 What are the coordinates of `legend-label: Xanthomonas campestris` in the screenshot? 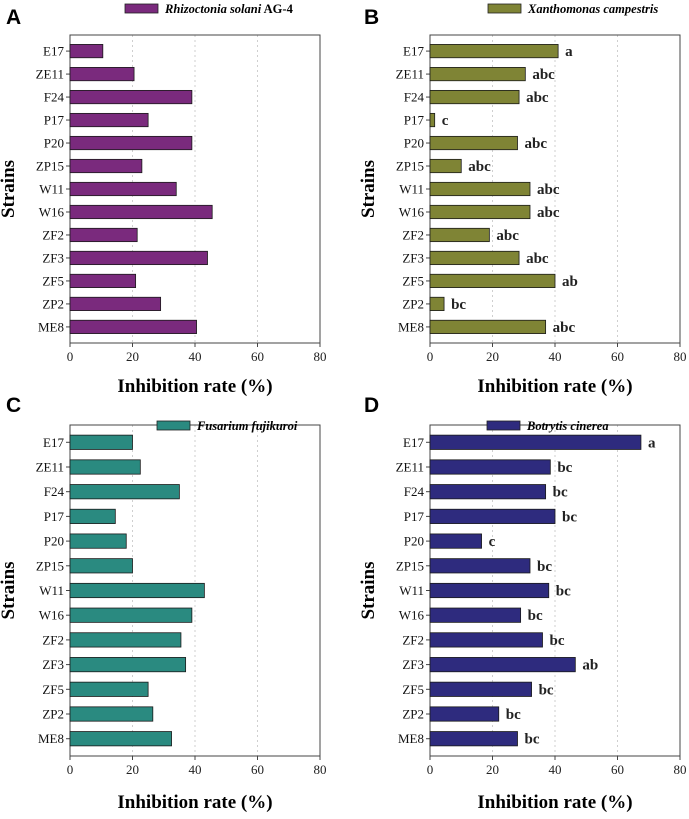 It's located at (592, 9).